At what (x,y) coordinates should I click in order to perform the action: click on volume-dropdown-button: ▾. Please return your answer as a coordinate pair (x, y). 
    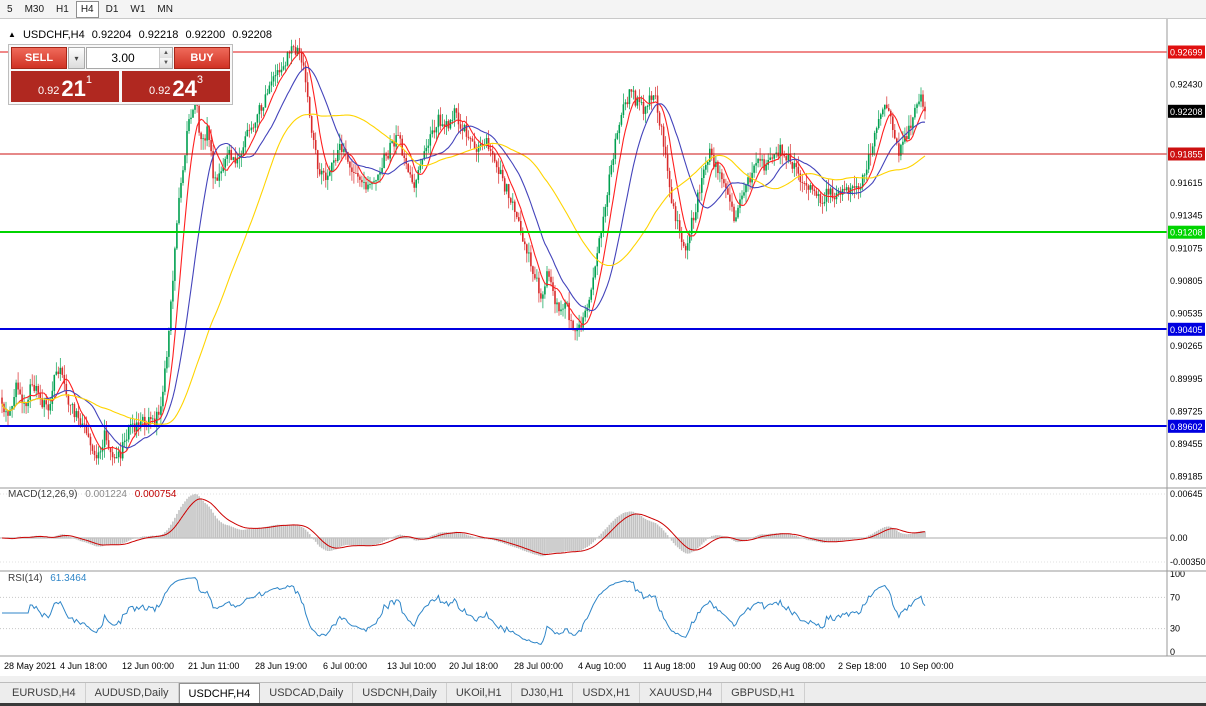
    Looking at the image, I should click on (76, 58).